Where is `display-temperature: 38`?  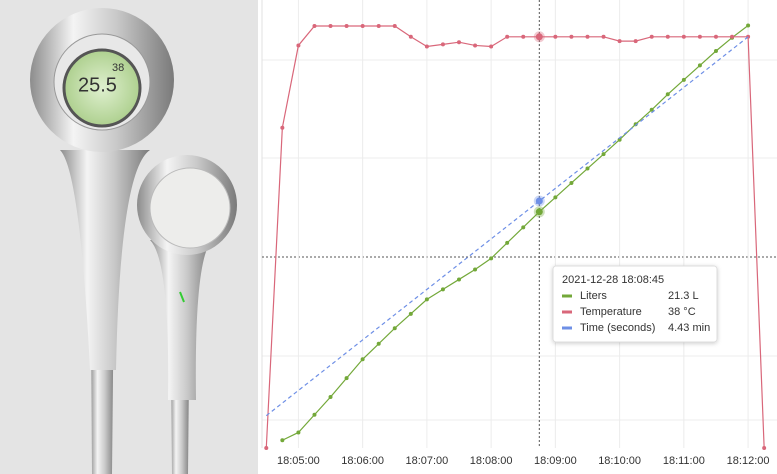
display-temperature: 38 is located at coordinates (118, 68).